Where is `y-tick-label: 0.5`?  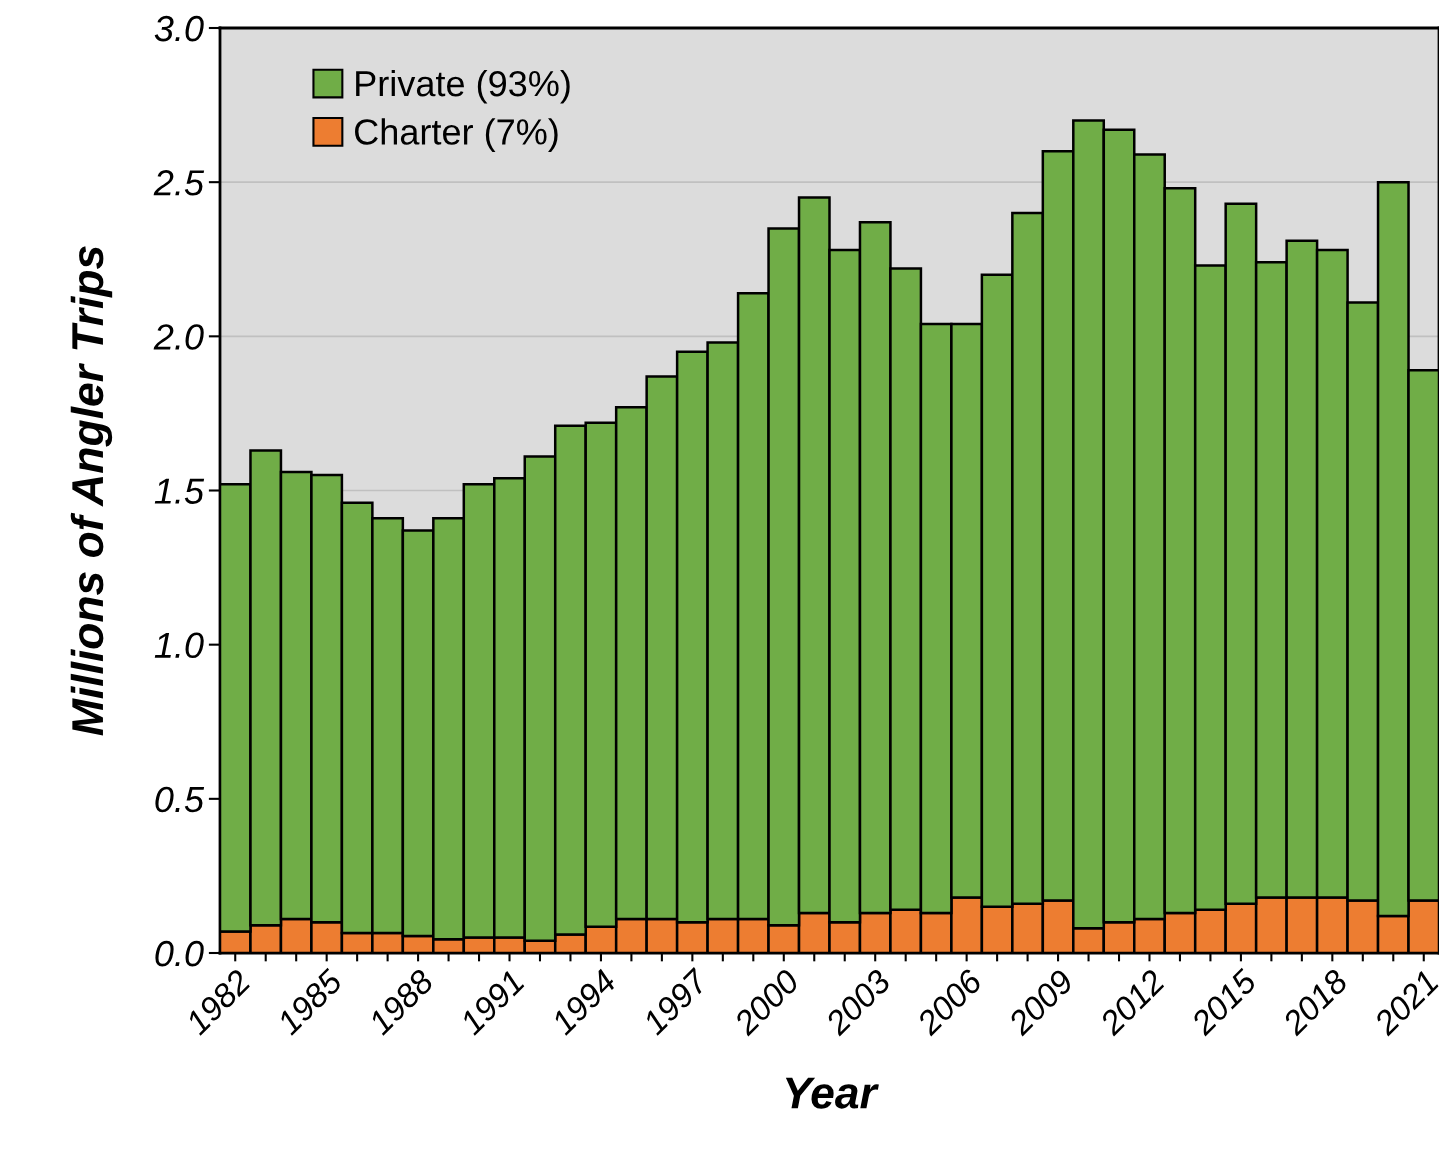 y-tick-label: 0.5 is located at coordinates (180, 799).